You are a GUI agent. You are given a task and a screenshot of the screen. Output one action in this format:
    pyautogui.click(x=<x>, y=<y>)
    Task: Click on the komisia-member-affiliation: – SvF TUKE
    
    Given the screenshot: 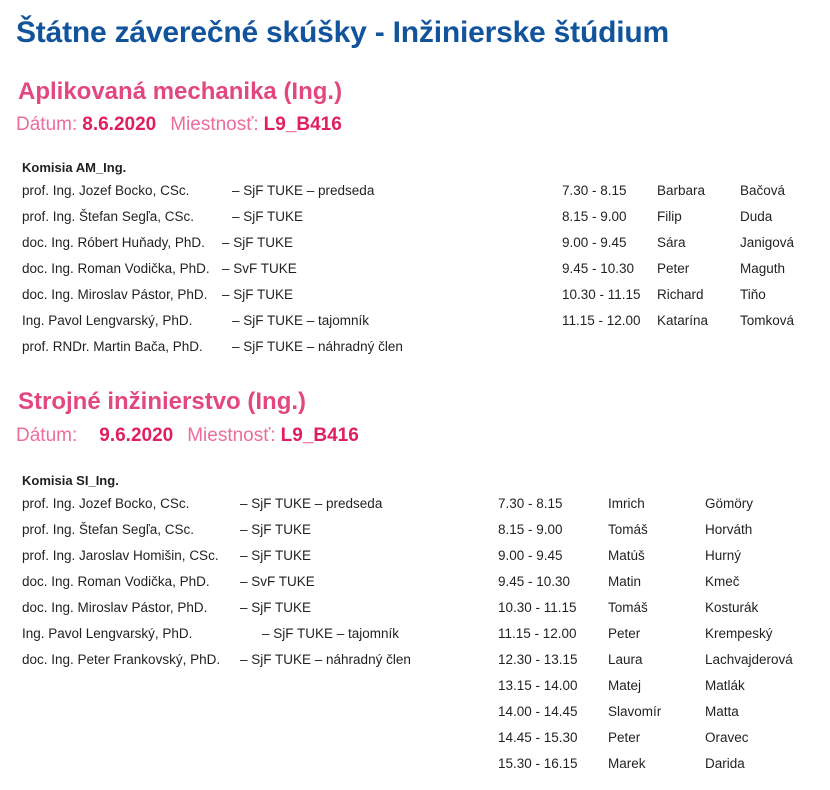 What is the action you would take?
    pyautogui.click(x=277, y=581)
    